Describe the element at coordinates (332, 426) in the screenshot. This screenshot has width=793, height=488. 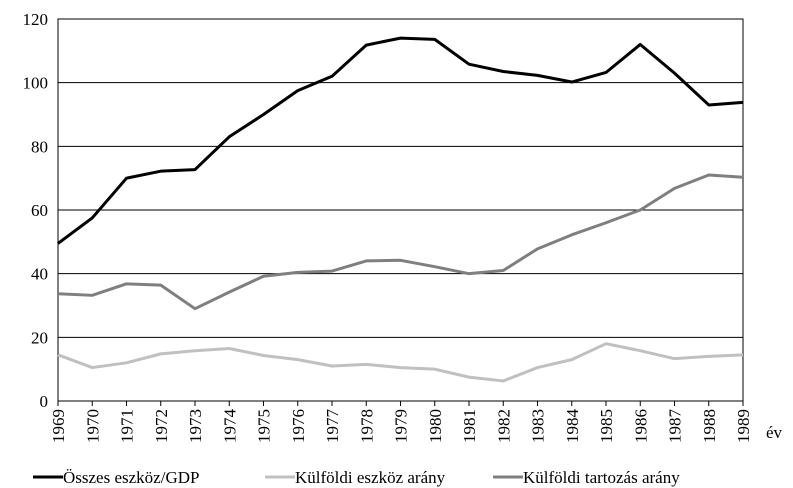
I see `x-tick-label: 1977` at that location.